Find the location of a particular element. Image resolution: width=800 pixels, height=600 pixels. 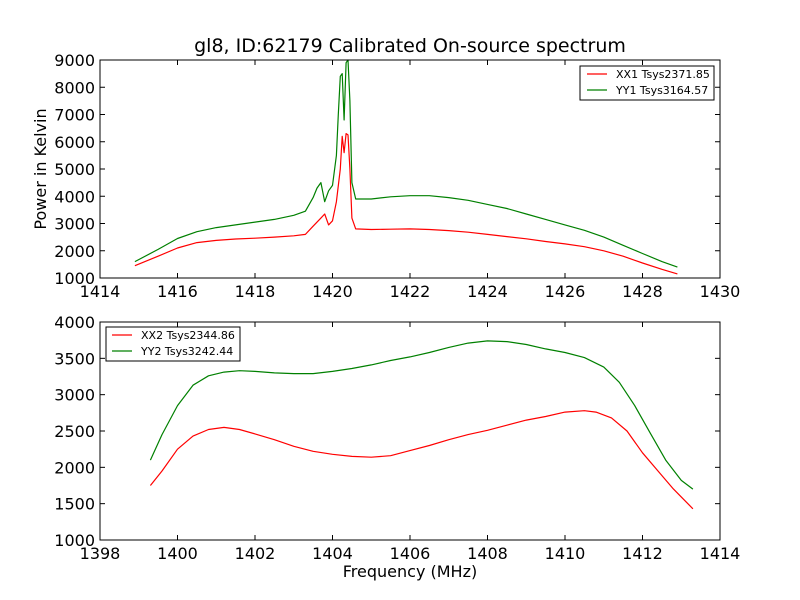

bottom-ytick-label-2: 2000 is located at coordinates (74, 467).